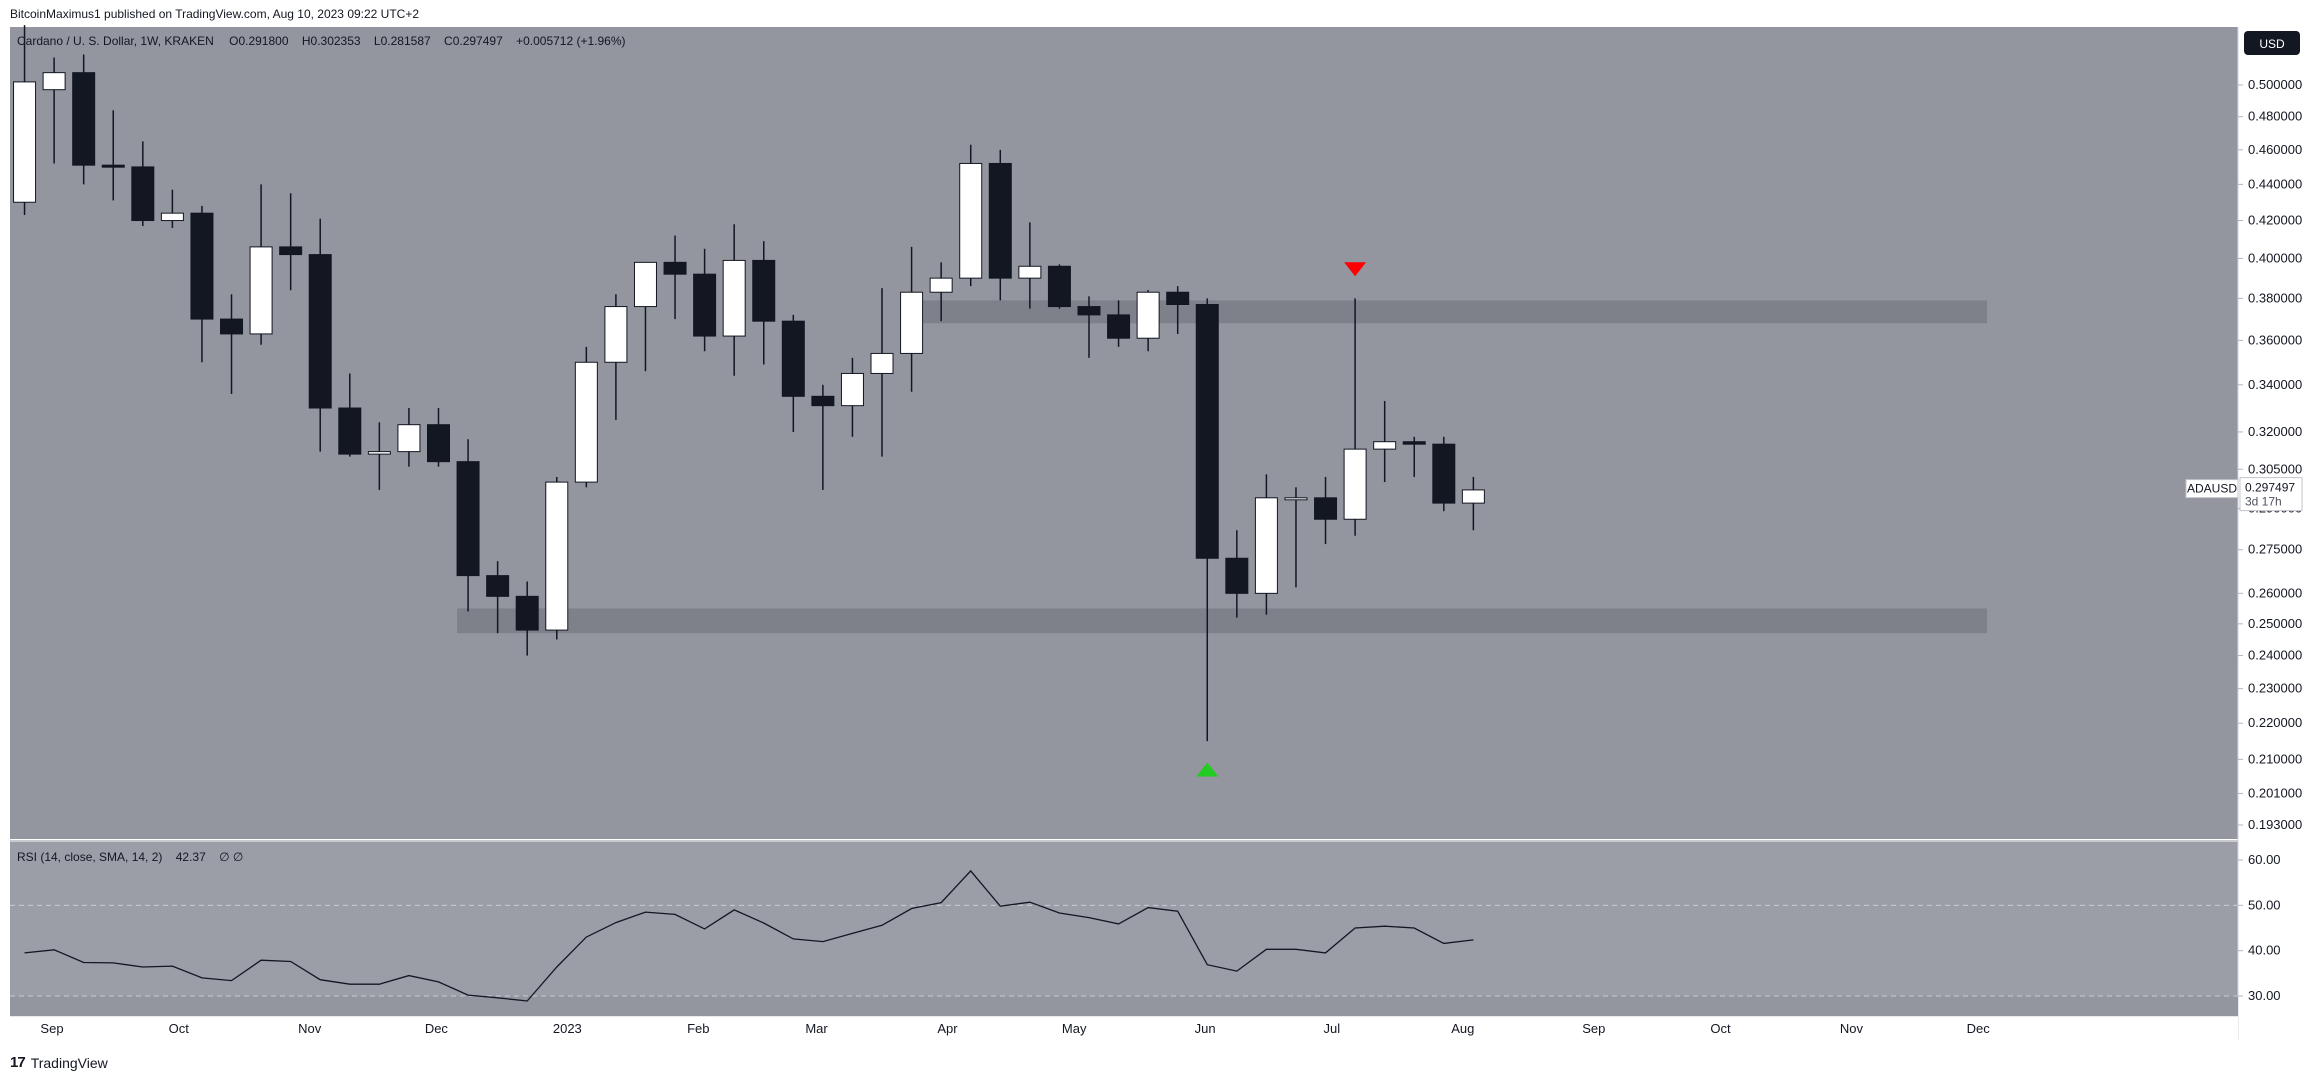 The image size is (2315, 1079). What do you see at coordinates (2275, 688) in the screenshot?
I see `price-tick-label: 0.230000` at bounding box center [2275, 688].